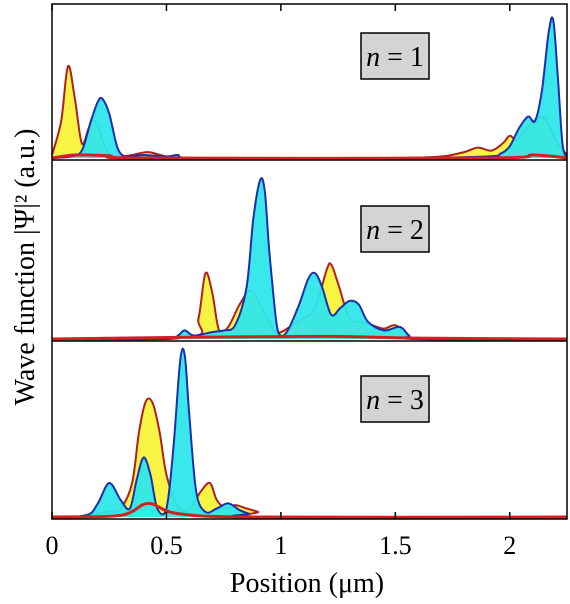 The width and height of the screenshot is (570, 604). I want to click on panel-n3-baseline, so click(309, 510).